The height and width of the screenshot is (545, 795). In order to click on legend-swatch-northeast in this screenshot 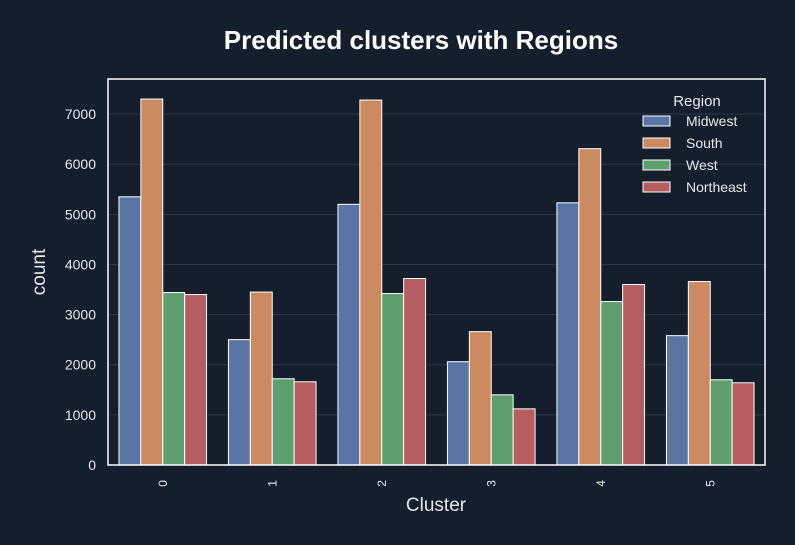, I will do `click(656, 187)`.